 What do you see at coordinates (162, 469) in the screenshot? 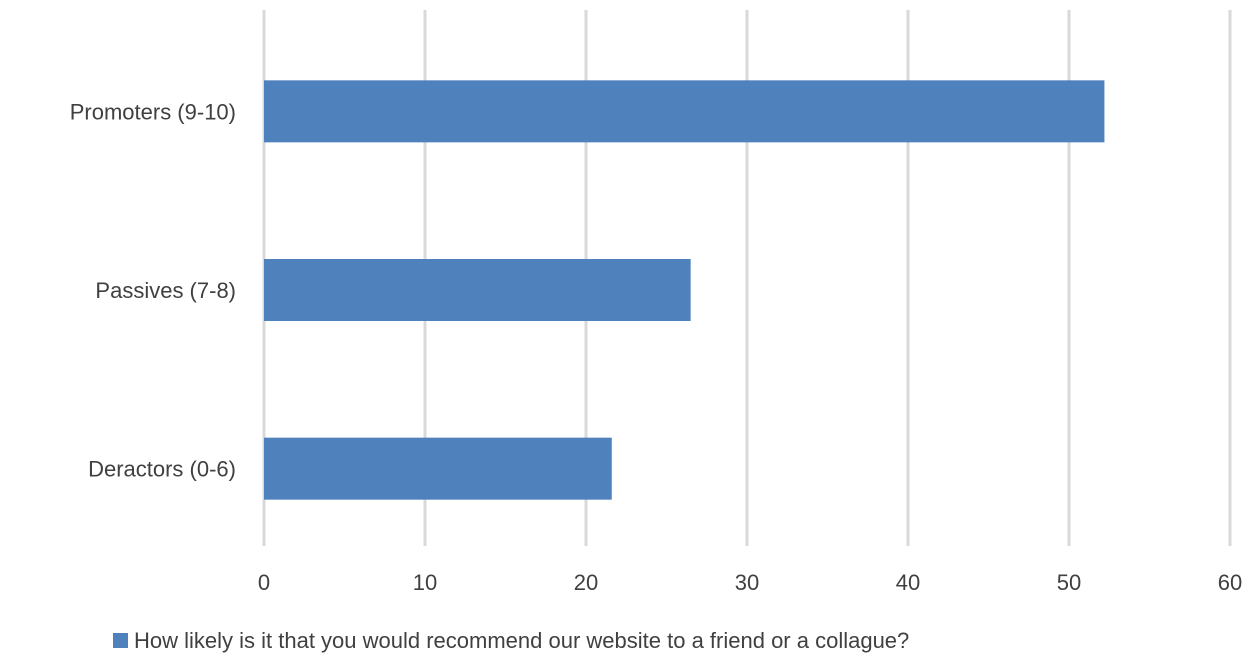
I see `category-label: Deractors (0-6)` at bounding box center [162, 469].